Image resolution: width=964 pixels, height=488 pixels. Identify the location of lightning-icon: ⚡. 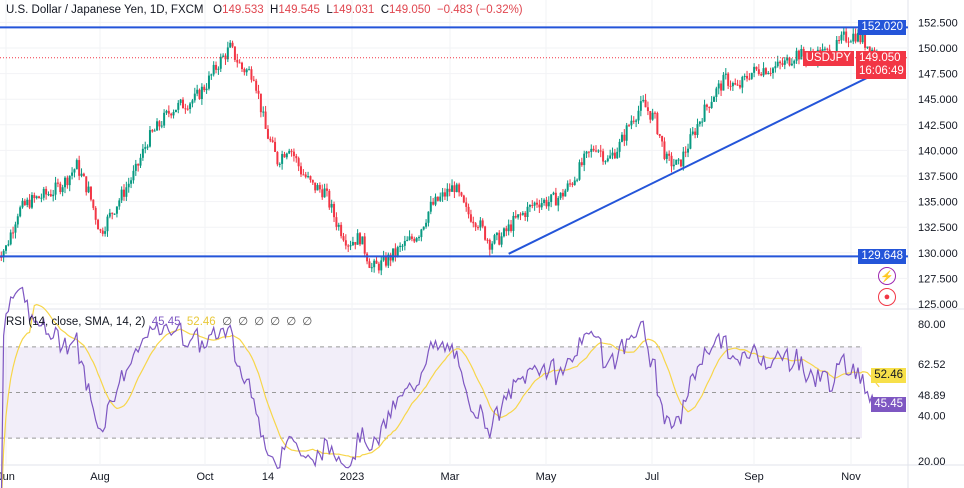
(887, 276).